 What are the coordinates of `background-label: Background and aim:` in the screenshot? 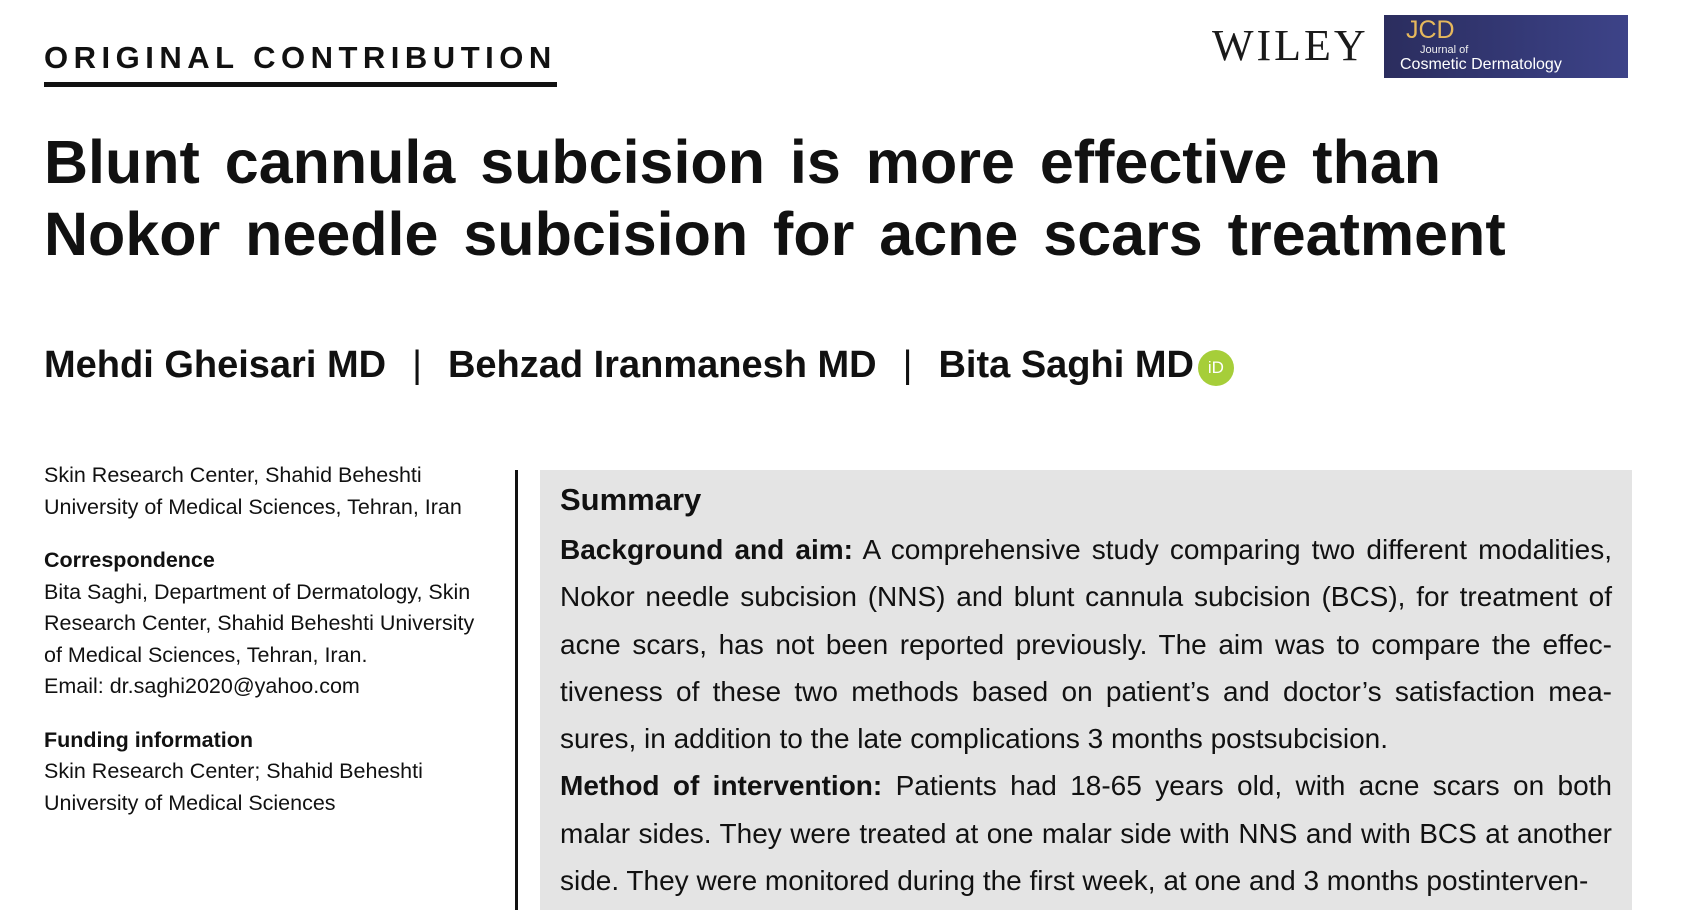 It's located at (706, 549).